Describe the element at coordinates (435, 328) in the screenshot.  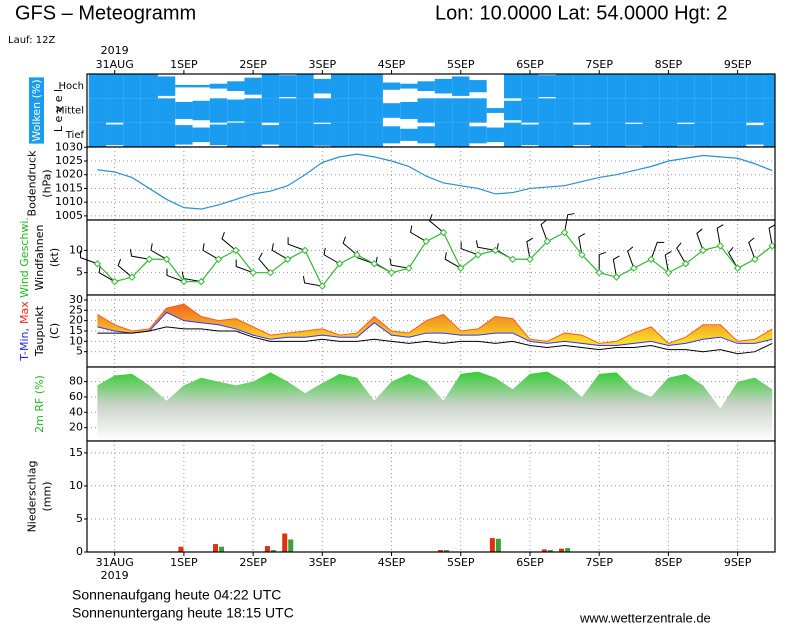
I see `temperature-line` at that location.